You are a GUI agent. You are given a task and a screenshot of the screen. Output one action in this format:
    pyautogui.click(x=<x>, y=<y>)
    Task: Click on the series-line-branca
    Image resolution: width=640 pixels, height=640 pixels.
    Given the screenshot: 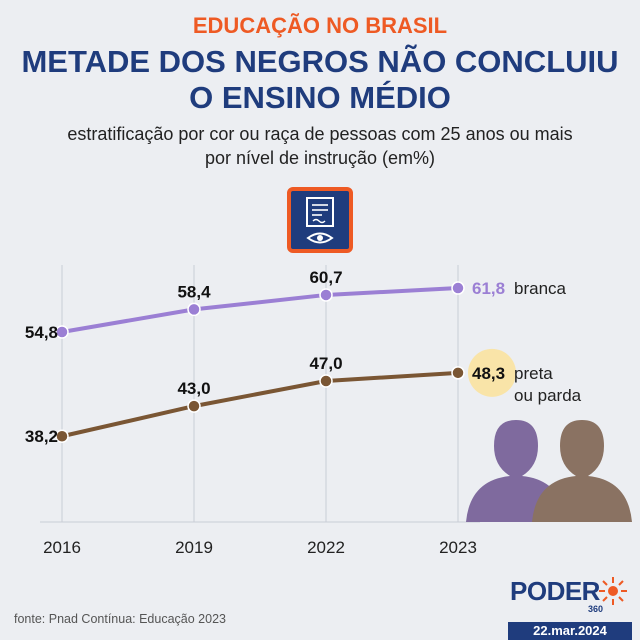 What is the action you would take?
    pyautogui.click(x=260, y=310)
    